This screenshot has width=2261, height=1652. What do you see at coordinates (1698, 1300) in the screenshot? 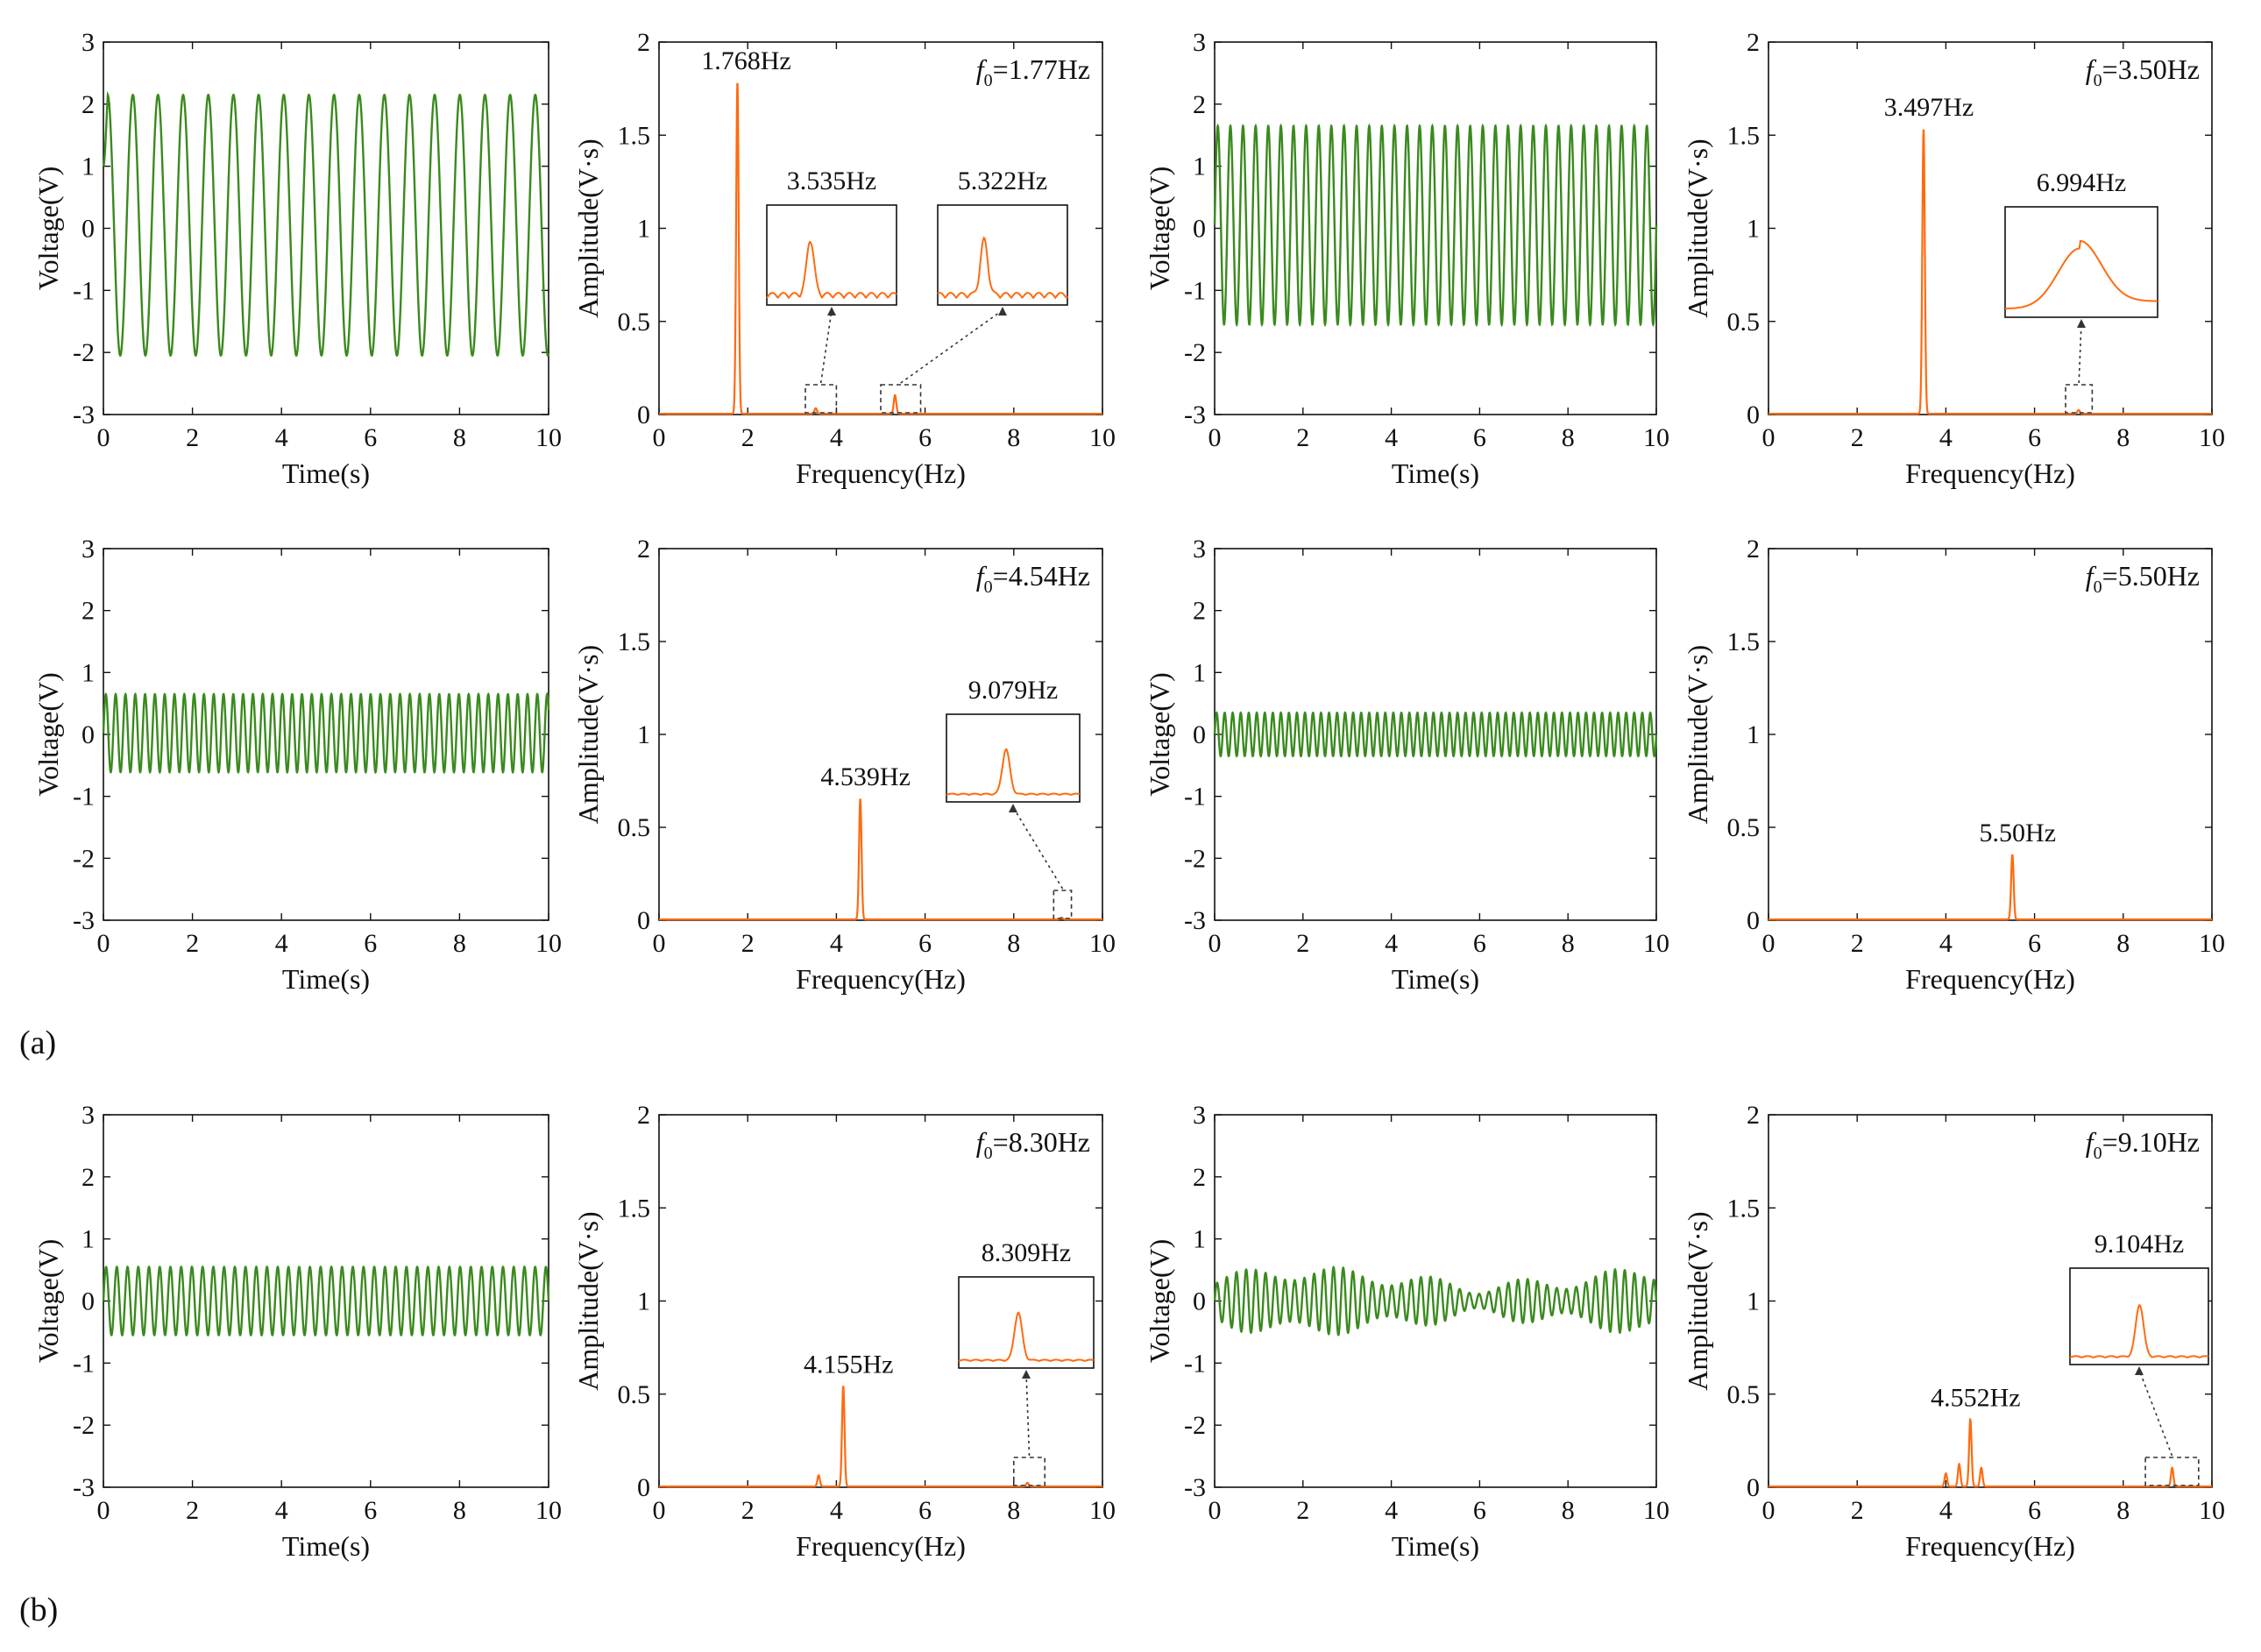
I see `y-axis-label: Amplitude(V·s)` at bounding box center [1698, 1300].